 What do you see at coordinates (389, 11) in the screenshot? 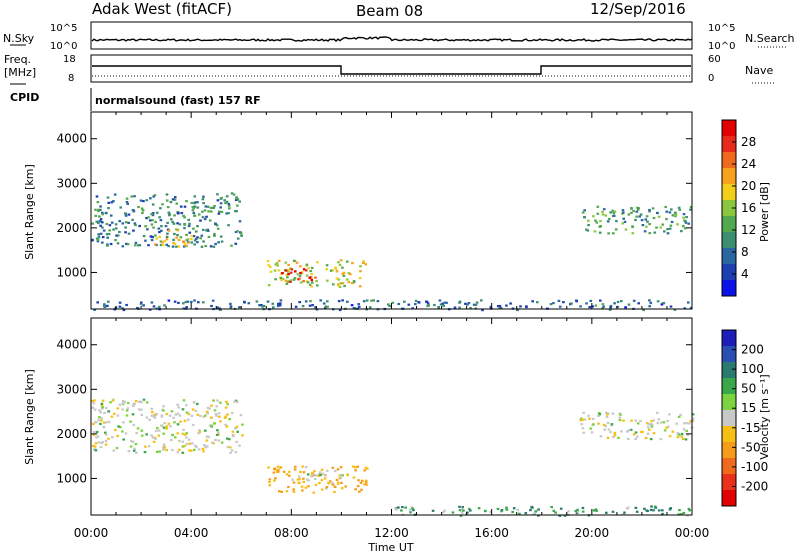
I see `beam-title: Beam 08` at bounding box center [389, 11].